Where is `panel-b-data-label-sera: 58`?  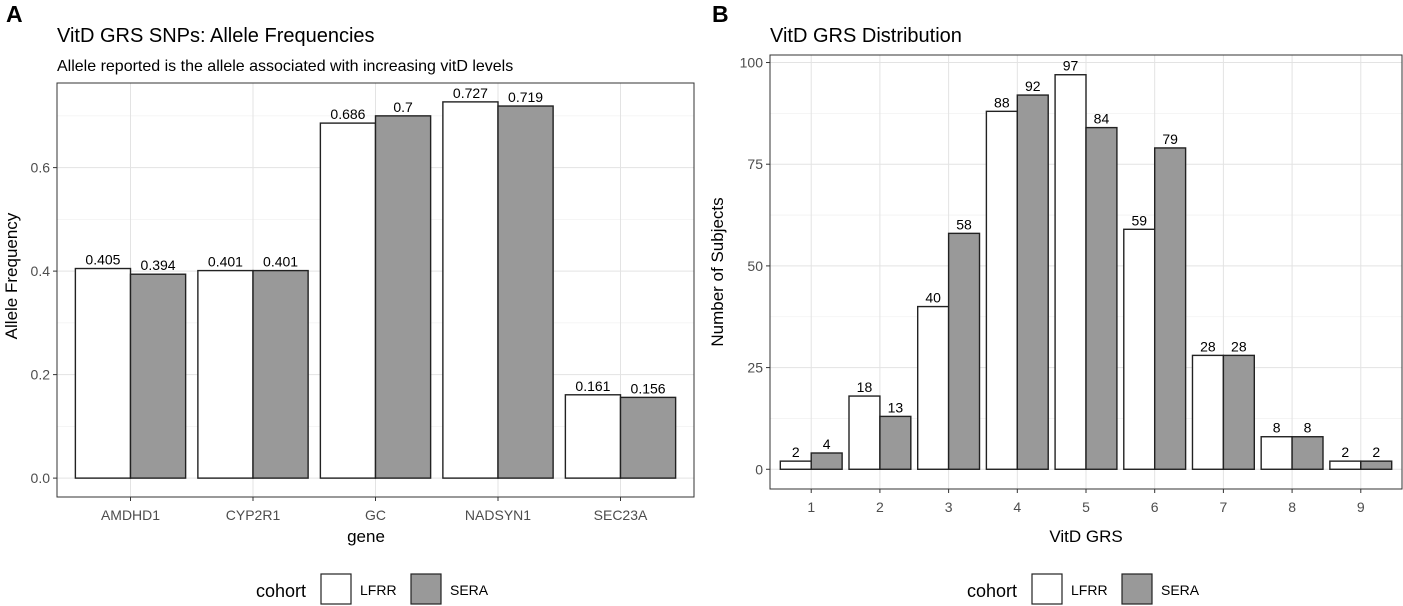 panel-b-data-label-sera: 58 is located at coordinates (964, 224).